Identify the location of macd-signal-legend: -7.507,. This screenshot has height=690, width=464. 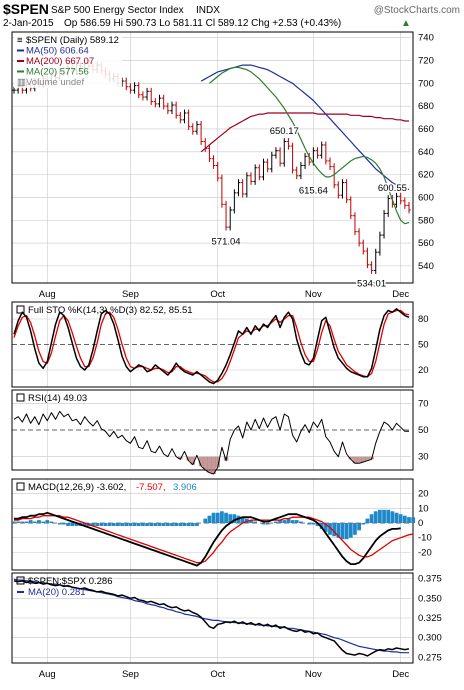
(151, 487).